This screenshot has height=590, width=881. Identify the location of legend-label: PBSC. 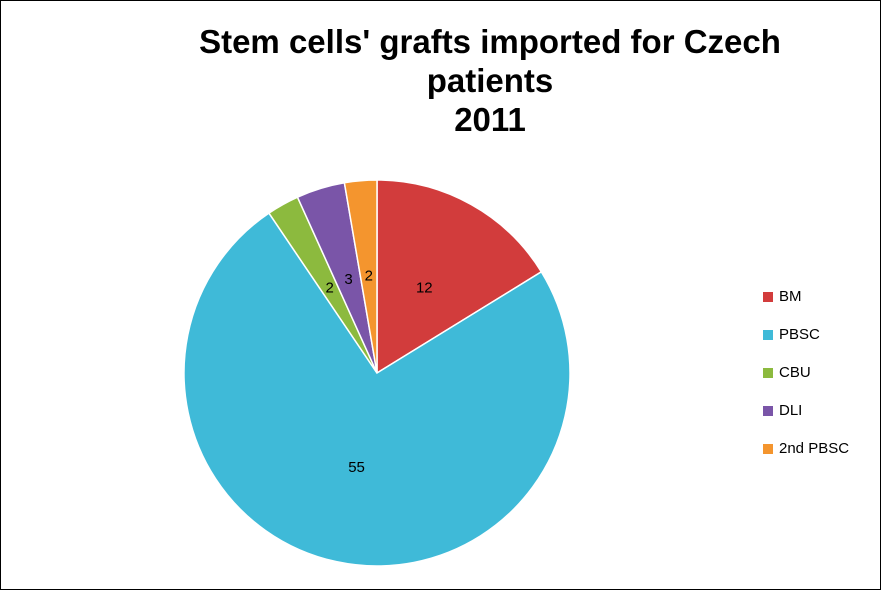
(799, 334).